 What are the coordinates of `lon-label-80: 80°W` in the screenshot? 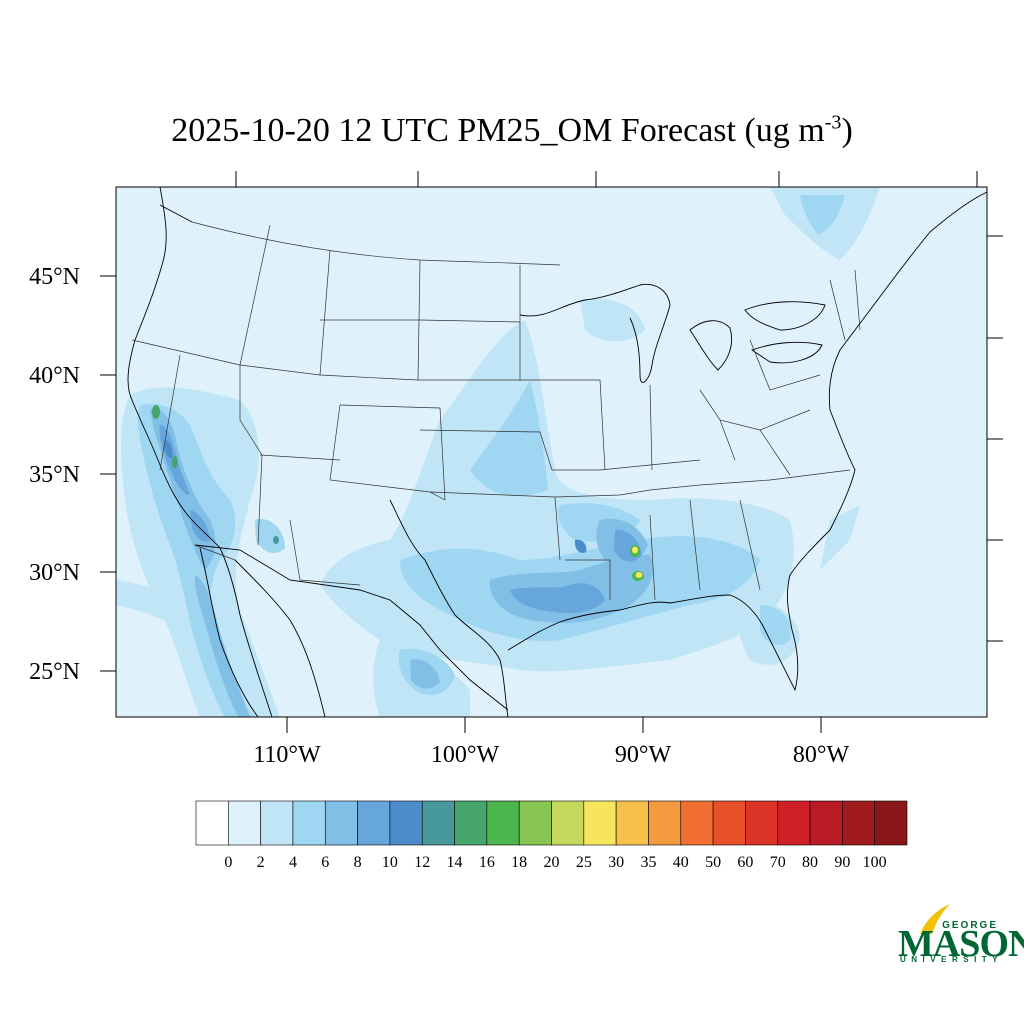 It's located at (821, 755).